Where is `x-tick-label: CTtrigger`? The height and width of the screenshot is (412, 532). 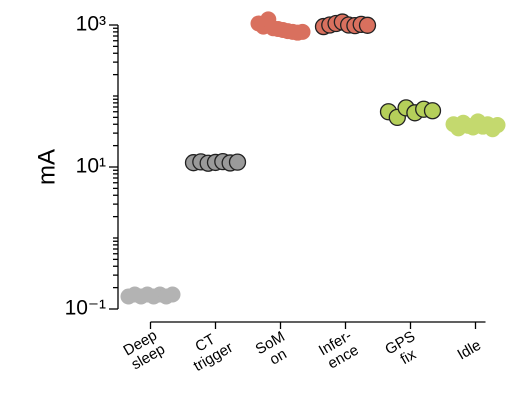
x-tick-label: CTtrigger is located at coordinates (209, 350).